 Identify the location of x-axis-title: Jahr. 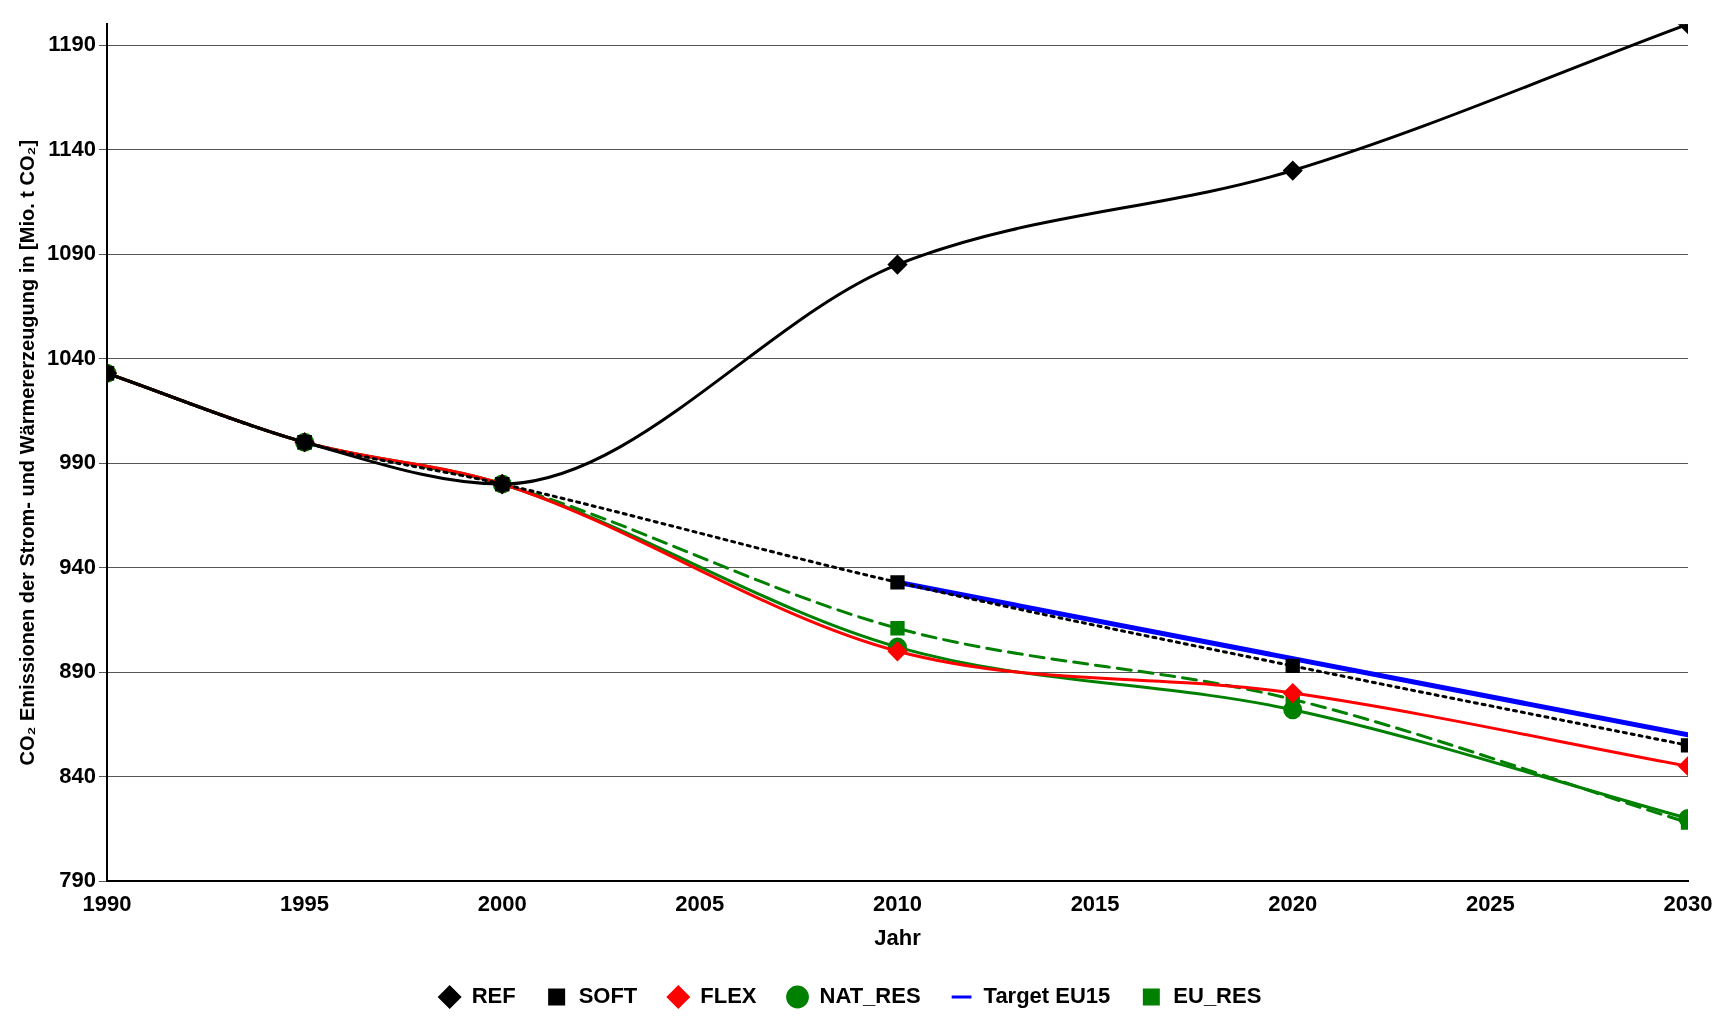
(898, 937).